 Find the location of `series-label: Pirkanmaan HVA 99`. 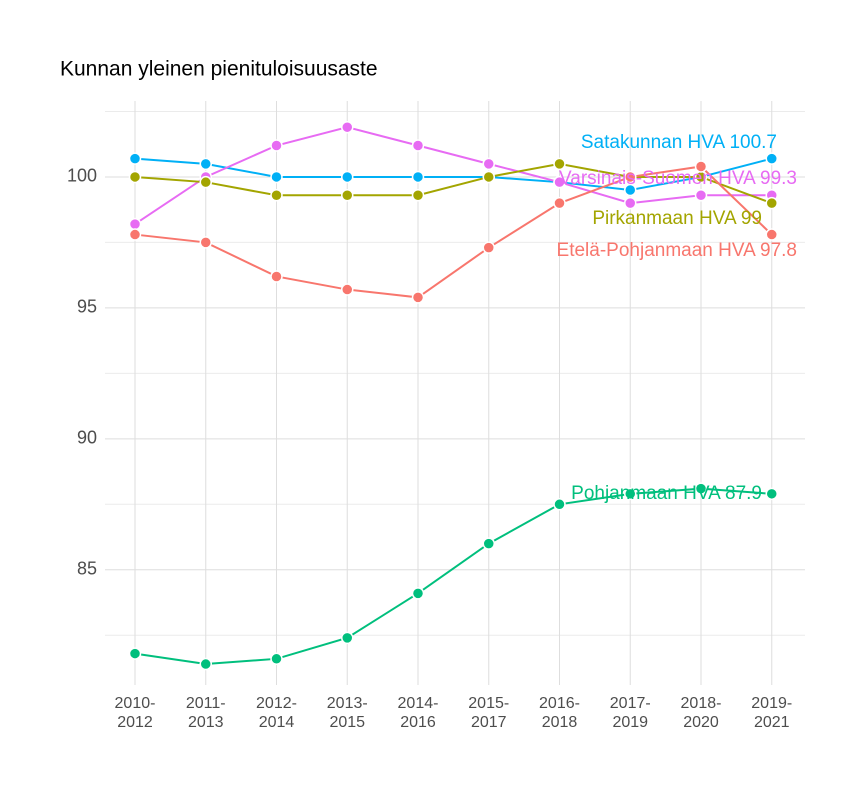

series-label: Pirkanmaan HVA 99 is located at coordinates (677, 218).